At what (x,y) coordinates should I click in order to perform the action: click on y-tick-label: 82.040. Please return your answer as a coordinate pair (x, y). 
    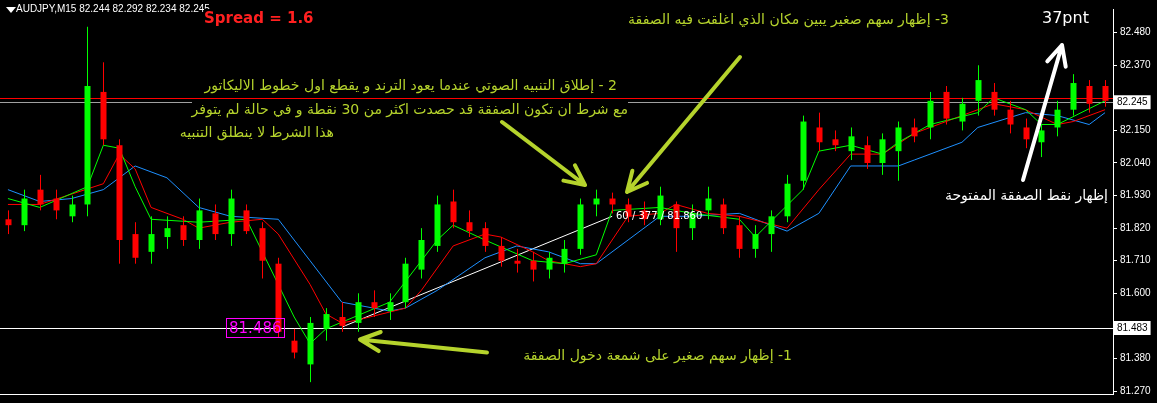
    Looking at the image, I should click on (1136, 162).